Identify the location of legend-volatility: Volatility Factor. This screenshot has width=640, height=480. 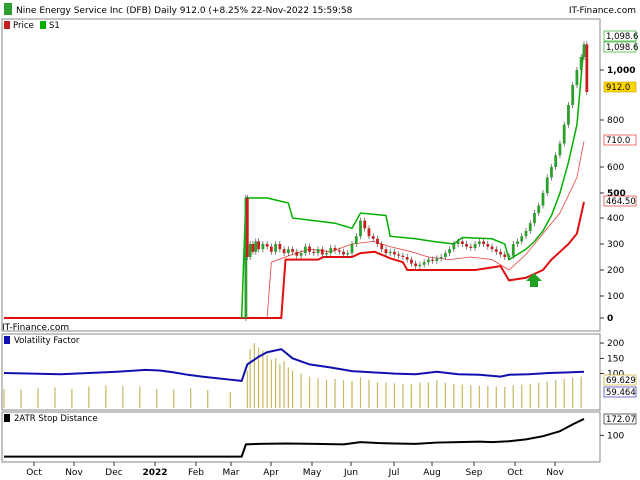
(47, 341).